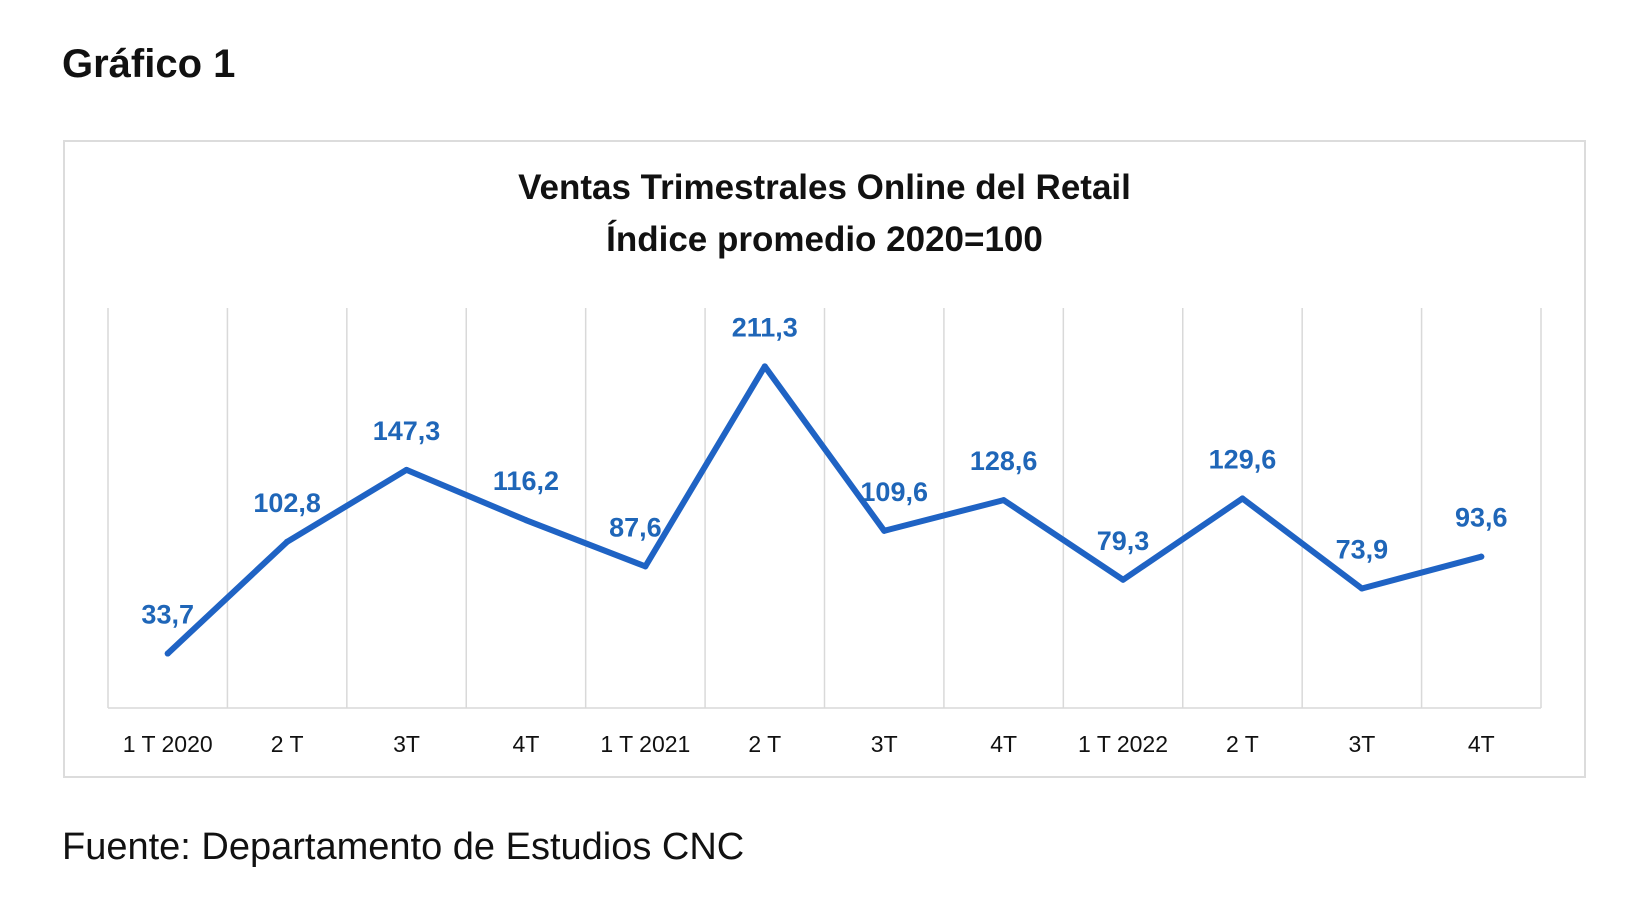 This screenshot has width=1650, height=904. What do you see at coordinates (526, 481) in the screenshot?
I see `data-label: 116,2` at bounding box center [526, 481].